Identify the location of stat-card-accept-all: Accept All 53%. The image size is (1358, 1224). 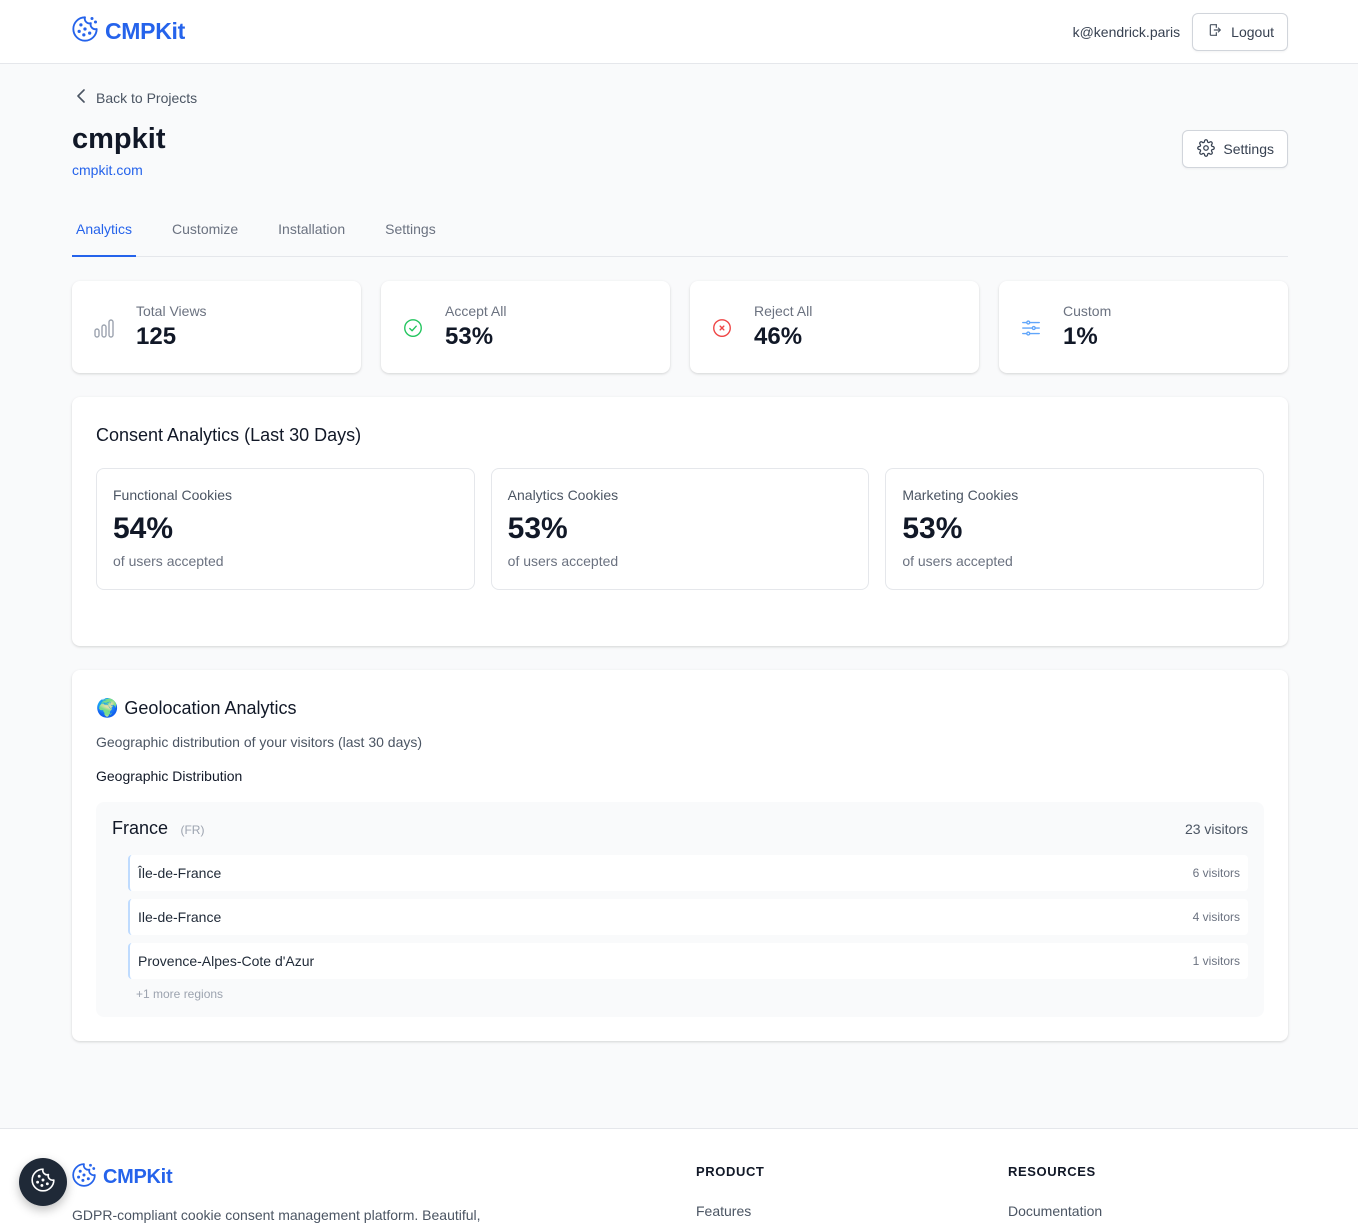
(525, 327).